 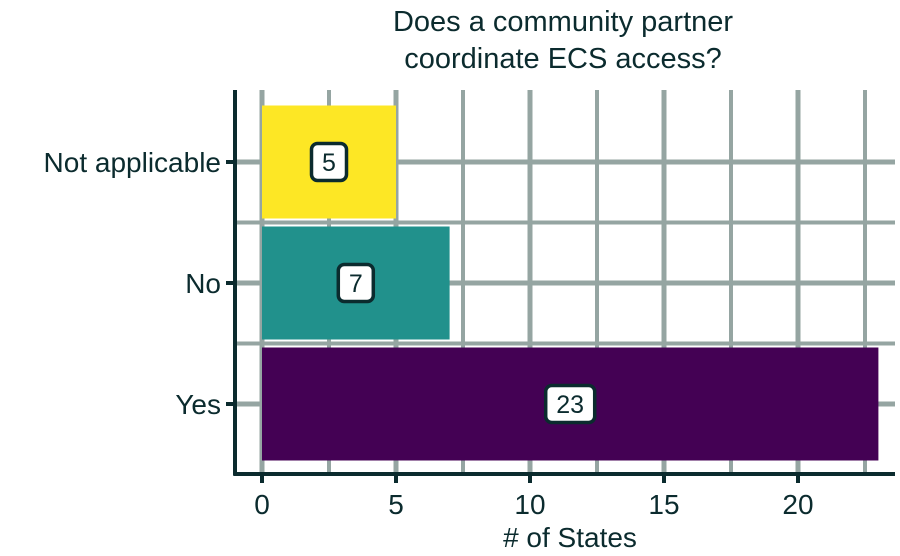 I want to click on y-tick-label-0: Not applicable, so click(x=132, y=162).